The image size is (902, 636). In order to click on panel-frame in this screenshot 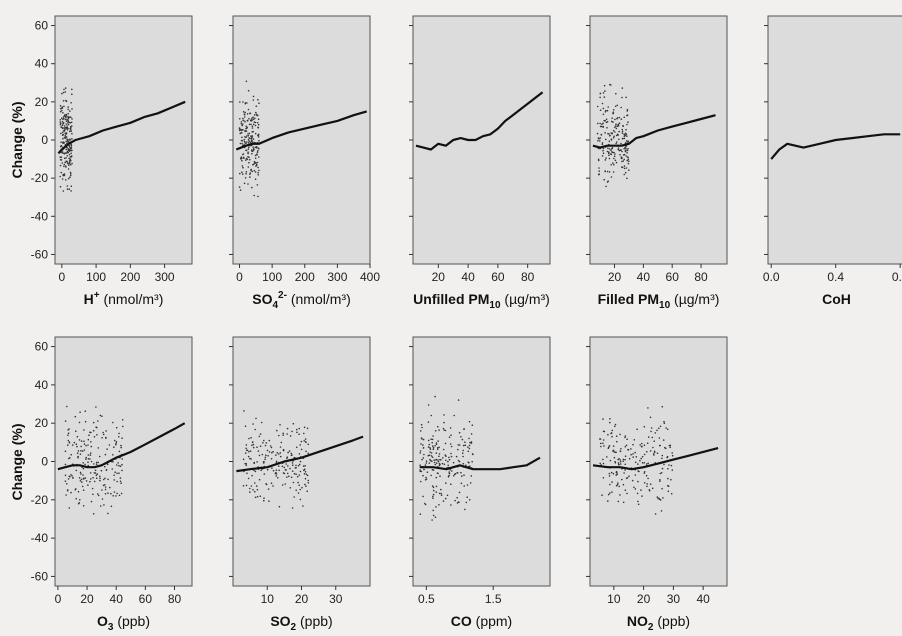, I will do `click(658, 461)`.